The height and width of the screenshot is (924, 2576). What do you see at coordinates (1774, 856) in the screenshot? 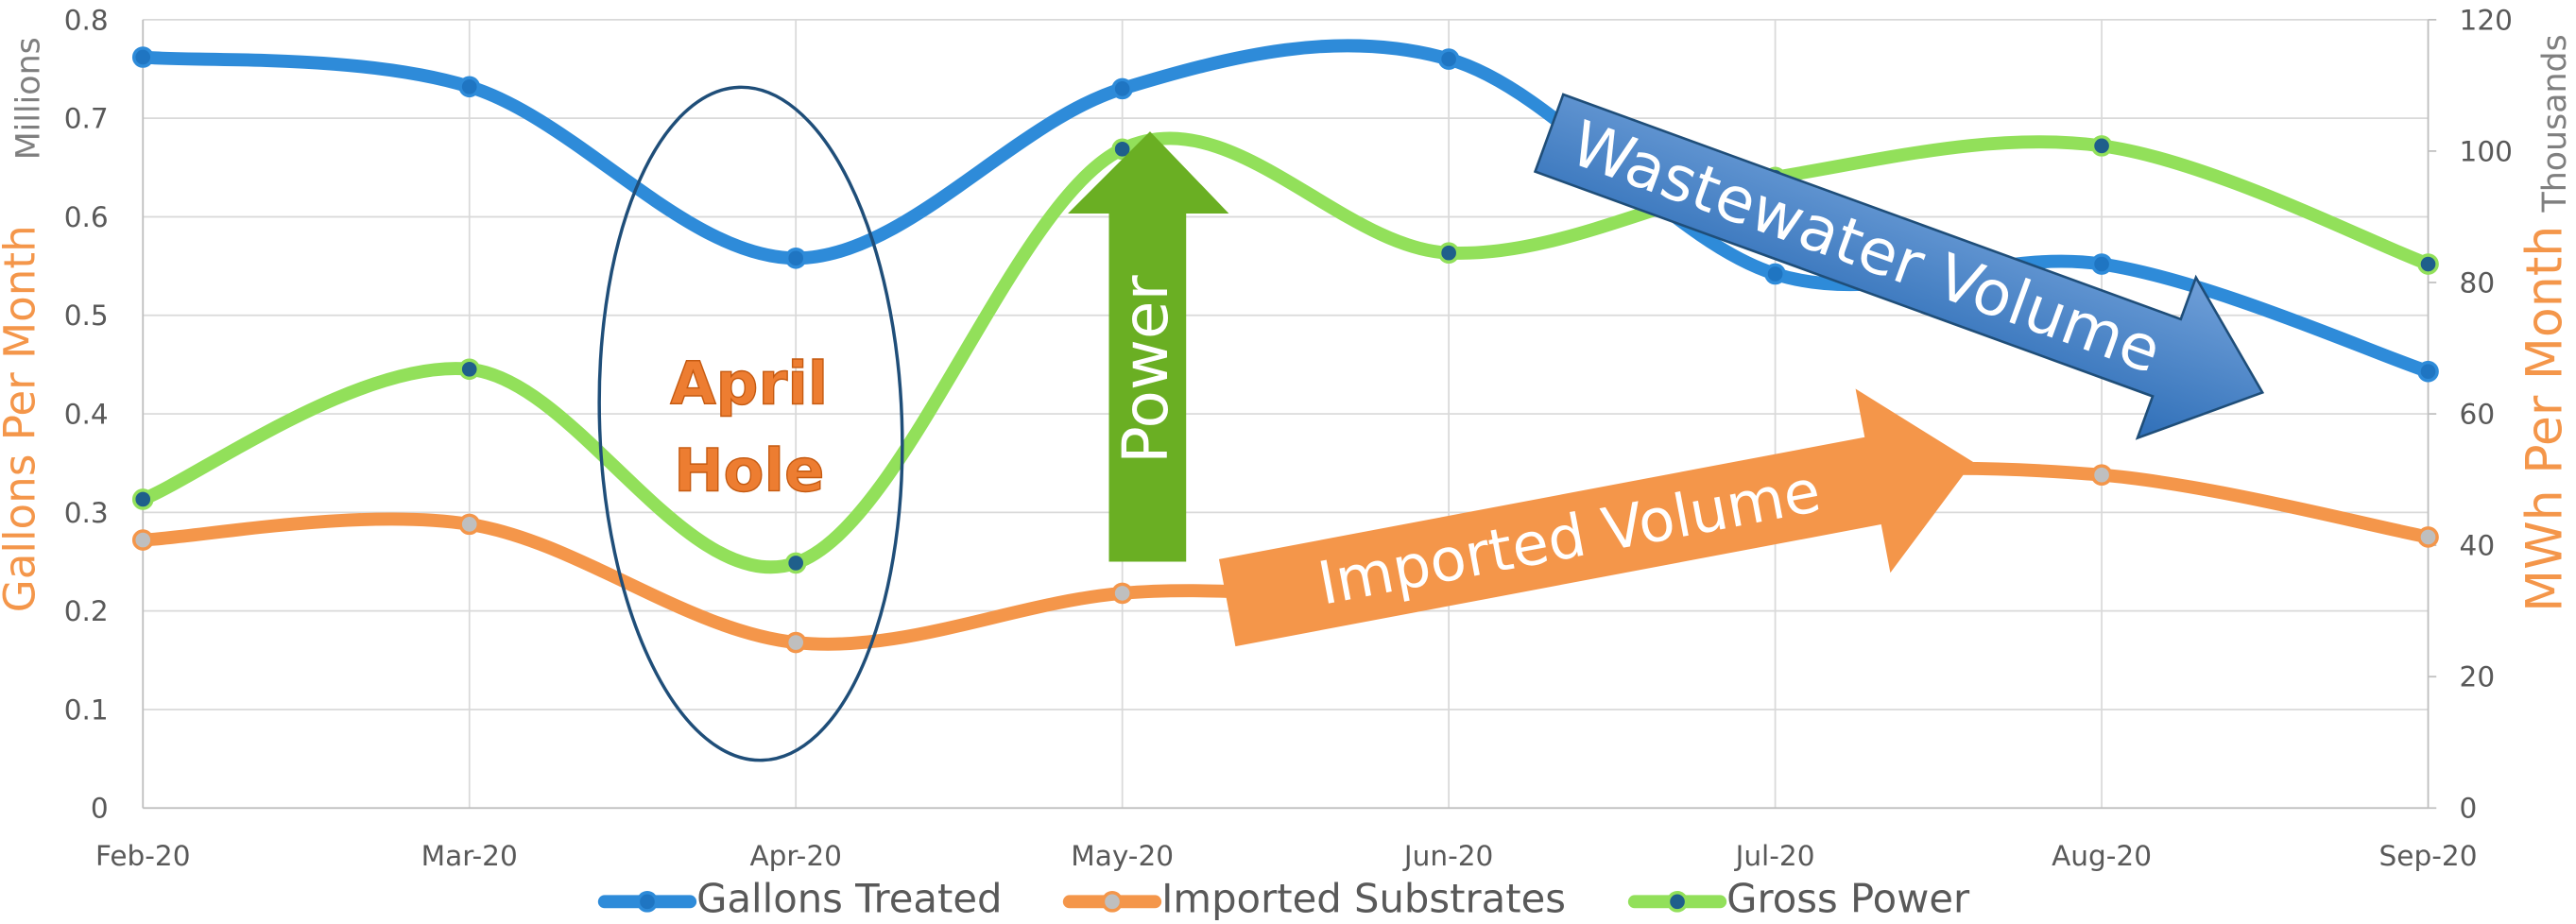
I see `x-tick-label: Jul-20` at bounding box center [1774, 856].